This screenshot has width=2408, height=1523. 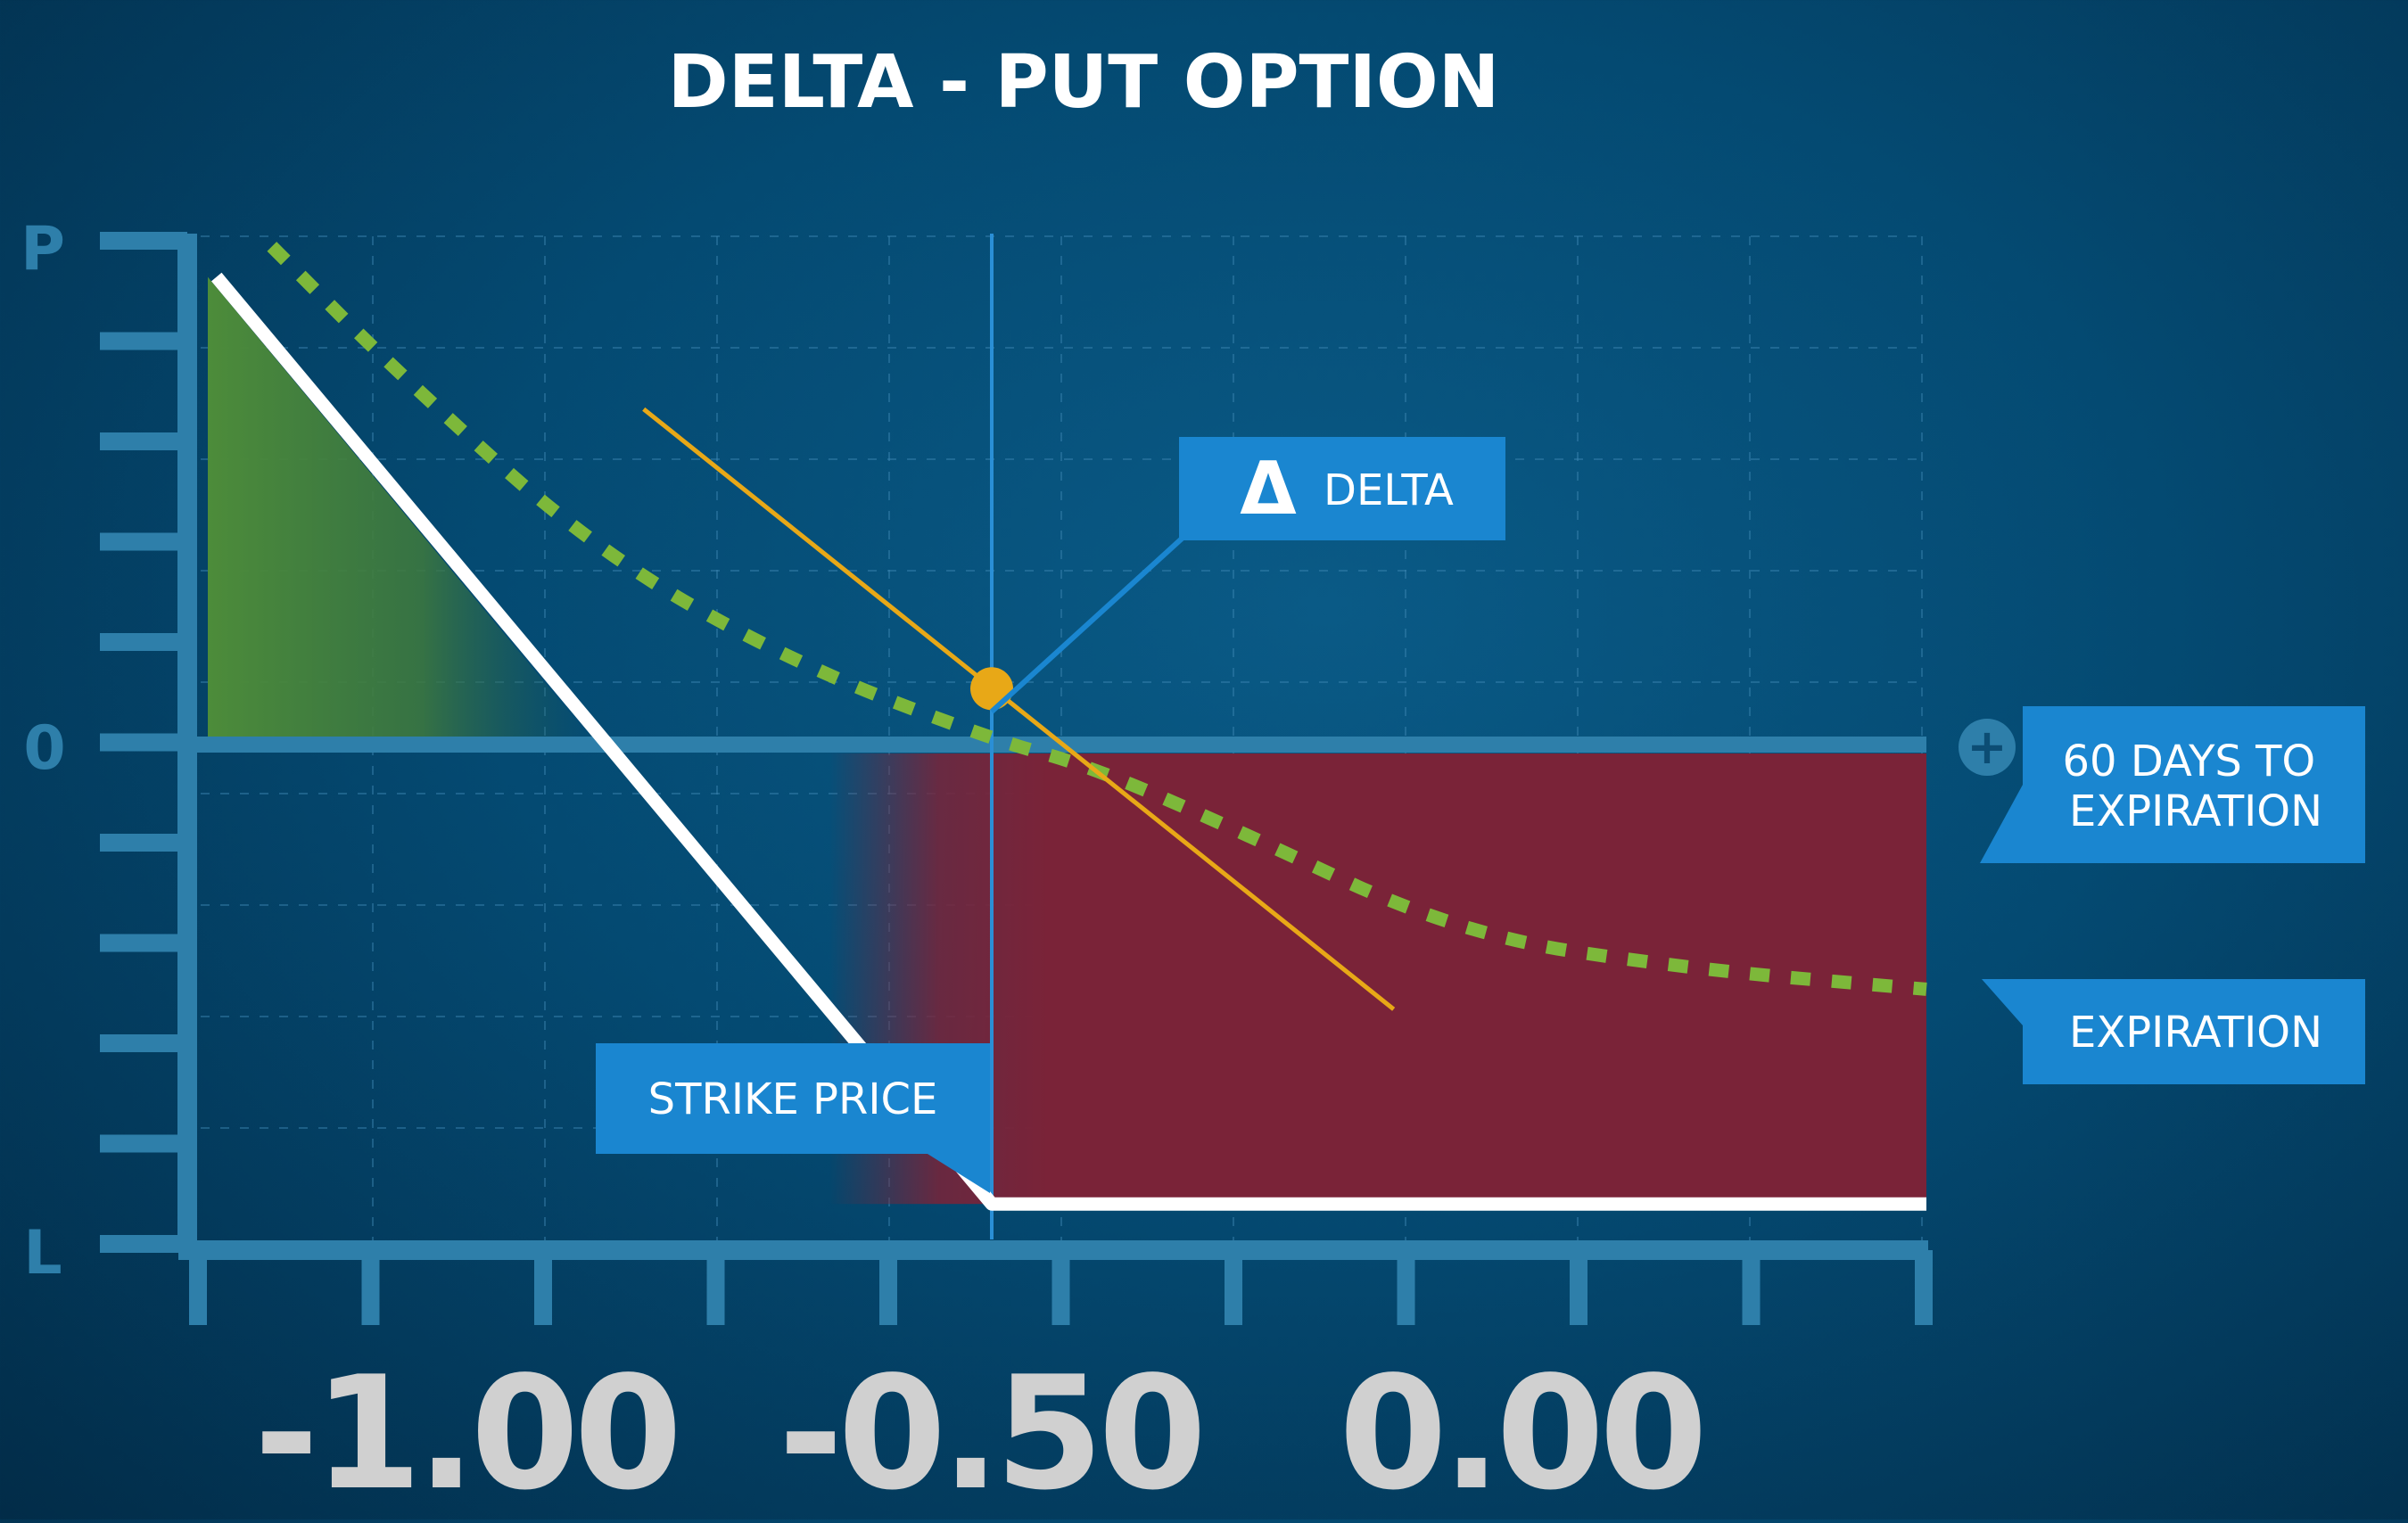 I want to click on x-tick-labels: -1.00 -0.50 0.00, so click(x=981, y=1433).